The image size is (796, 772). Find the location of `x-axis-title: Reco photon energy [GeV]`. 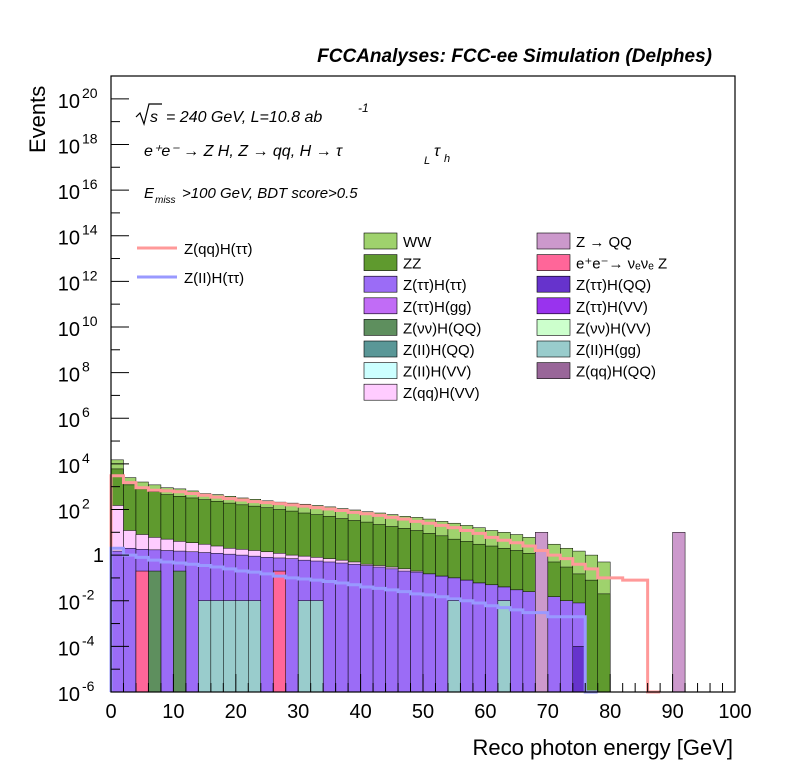

x-axis-title: Reco photon energy [GeV] is located at coordinates (603, 747).